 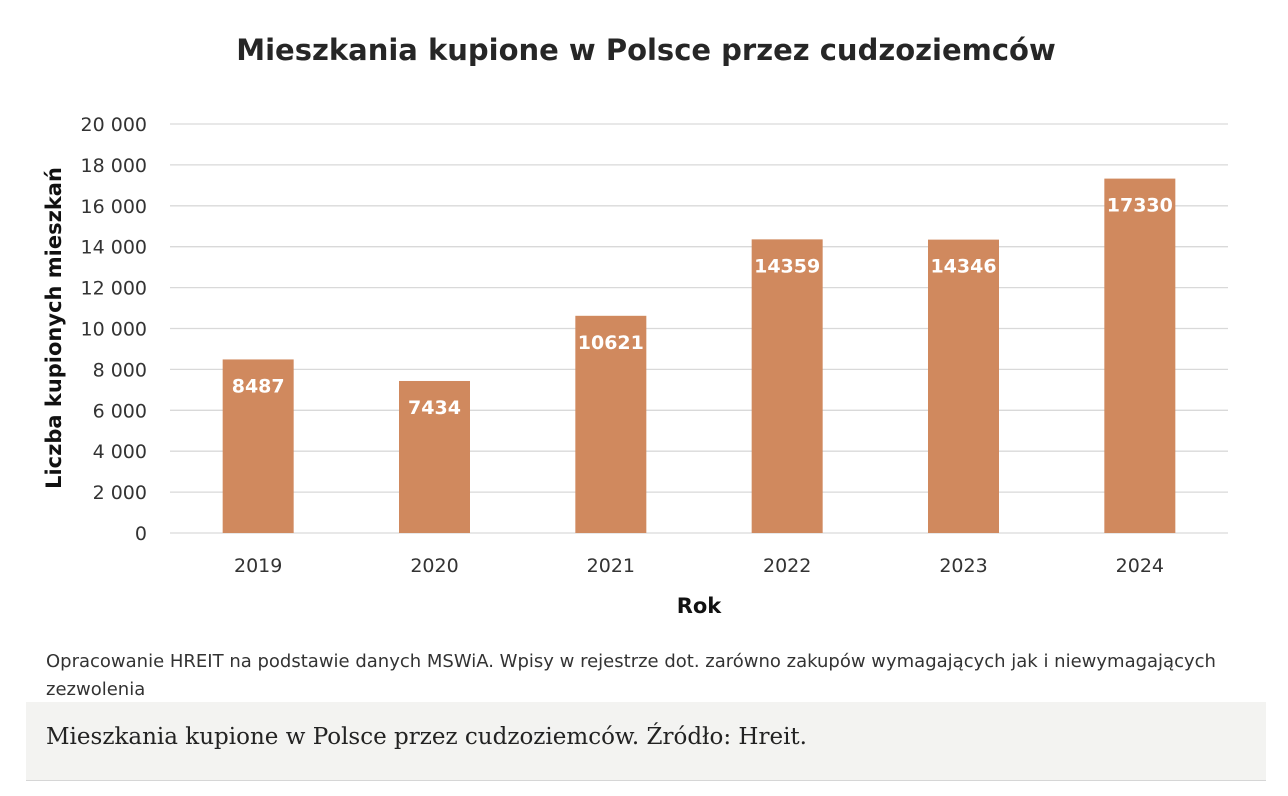 What do you see at coordinates (434, 566) in the screenshot?
I see `x-tick-label-2020: 2020` at bounding box center [434, 566].